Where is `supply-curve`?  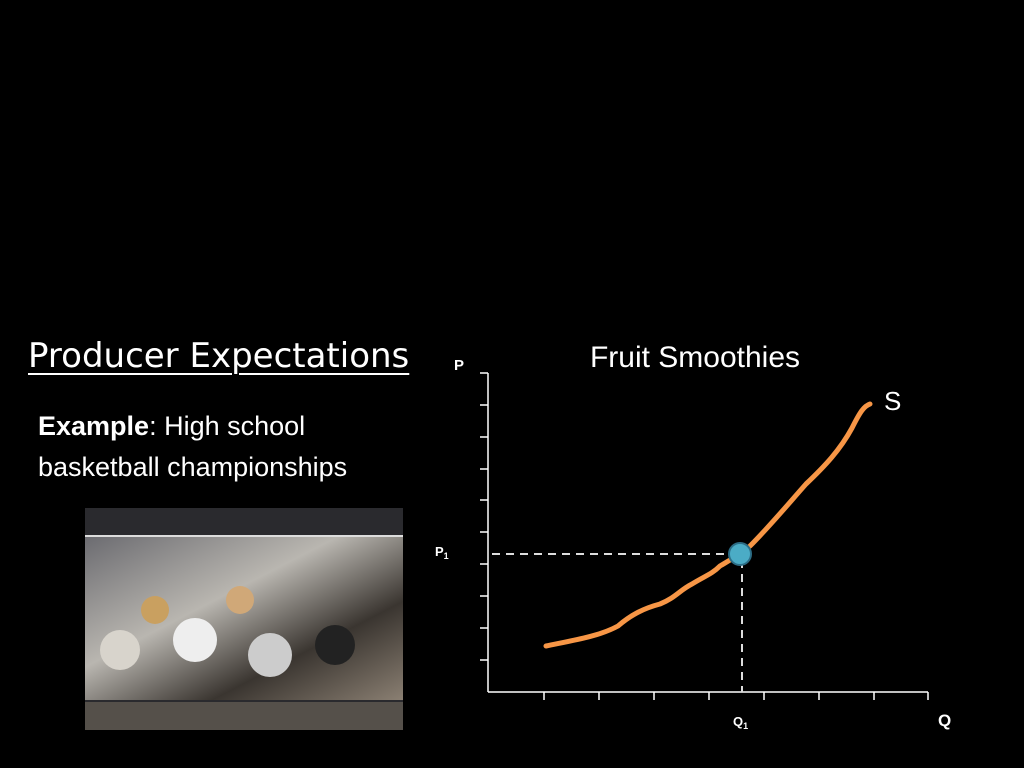
supply-curve is located at coordinates (708, 525).